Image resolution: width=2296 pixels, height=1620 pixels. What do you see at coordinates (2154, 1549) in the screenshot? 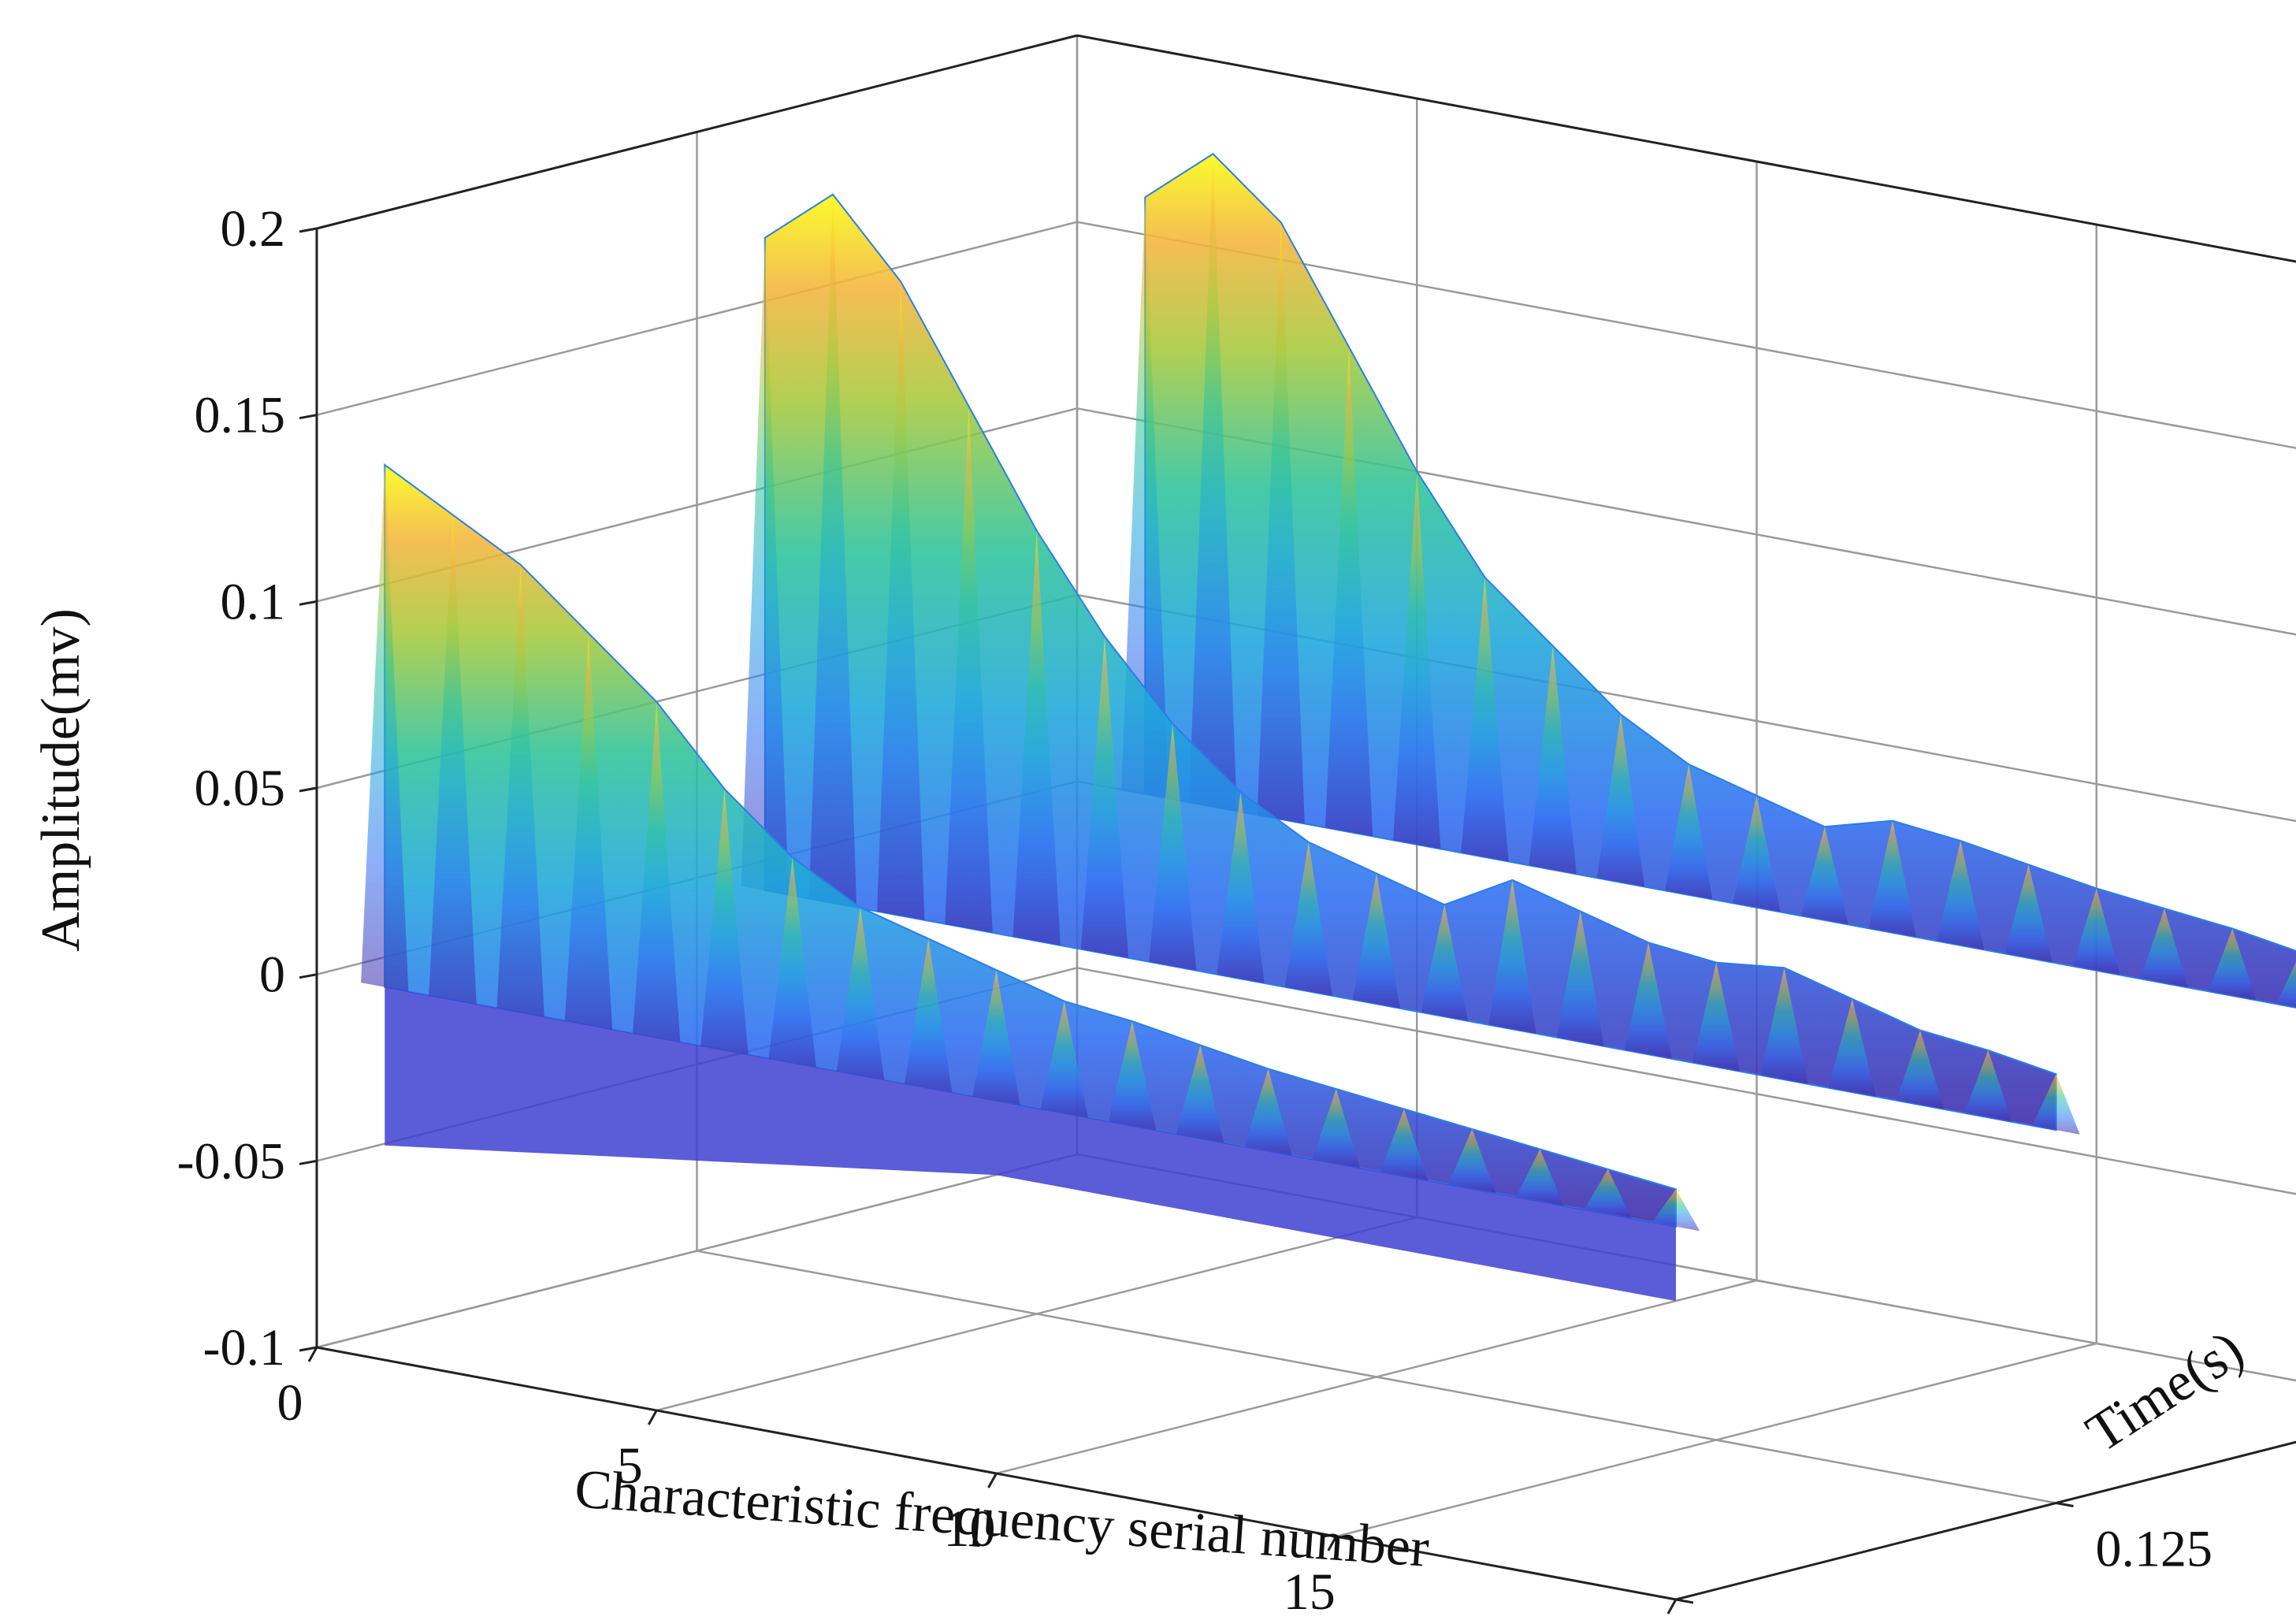
I see `time-tick-label: 0.125` at bounding box center [2154, 1549].